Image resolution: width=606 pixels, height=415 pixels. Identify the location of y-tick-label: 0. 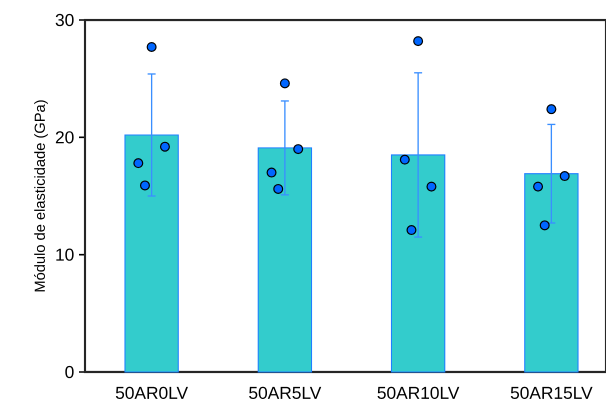
(69, 372).